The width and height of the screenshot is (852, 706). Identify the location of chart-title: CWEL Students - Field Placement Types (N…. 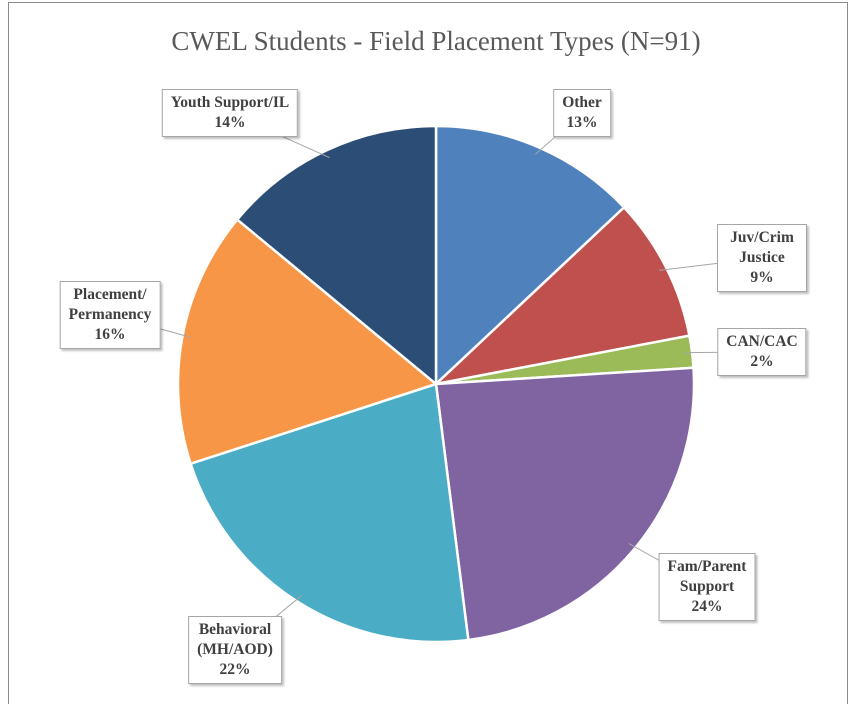
(435, 41).